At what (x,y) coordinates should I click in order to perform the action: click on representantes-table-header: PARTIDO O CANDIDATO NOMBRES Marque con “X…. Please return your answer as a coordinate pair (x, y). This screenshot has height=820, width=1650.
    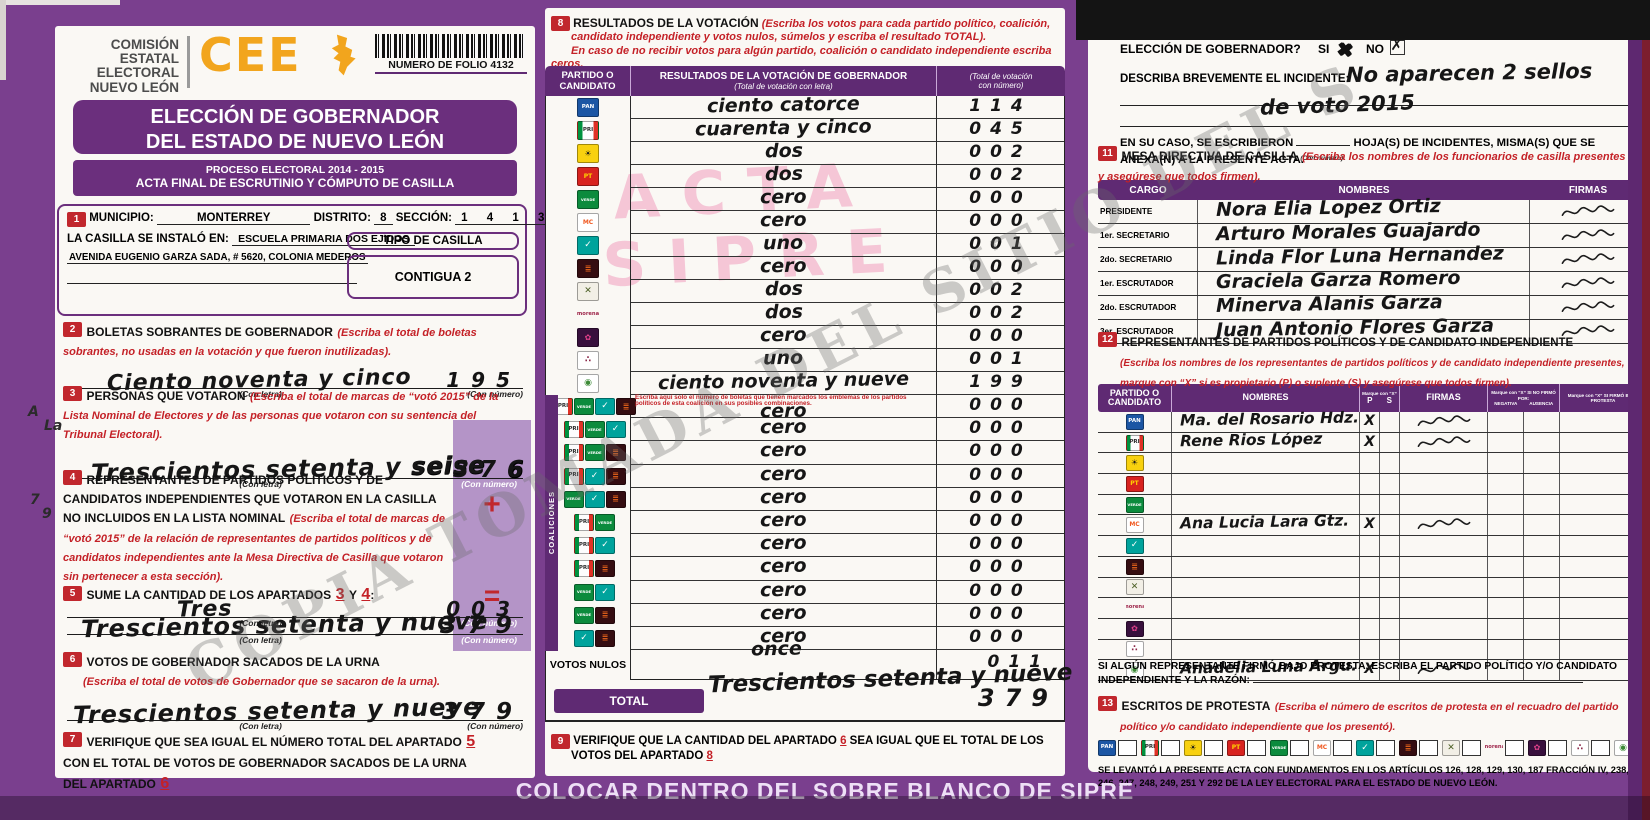
    Looking at the image, I should click on (1372, 398).